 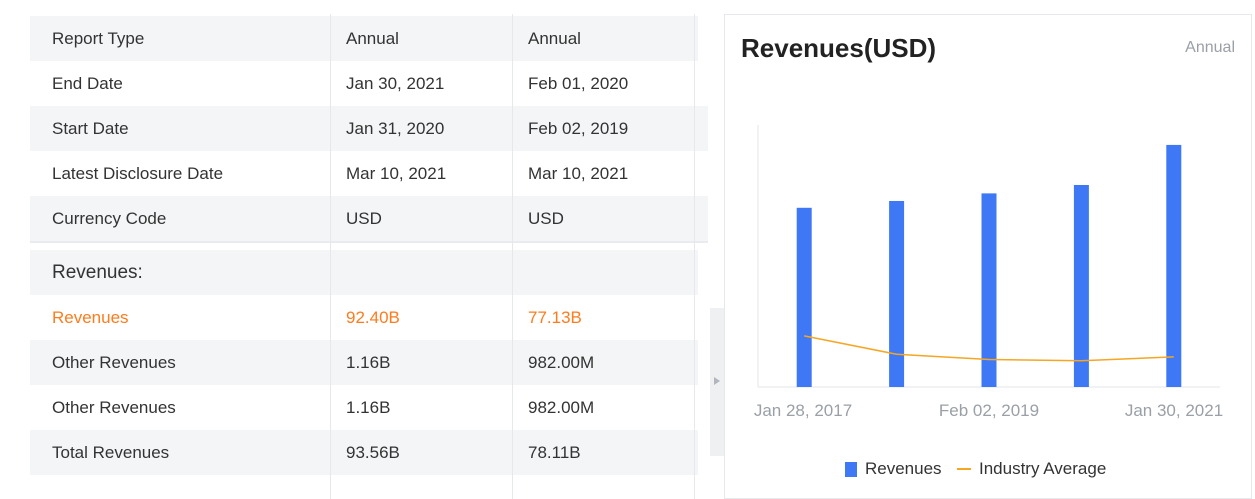 I want to click on revenue-bars, so click(x=989, y=265).